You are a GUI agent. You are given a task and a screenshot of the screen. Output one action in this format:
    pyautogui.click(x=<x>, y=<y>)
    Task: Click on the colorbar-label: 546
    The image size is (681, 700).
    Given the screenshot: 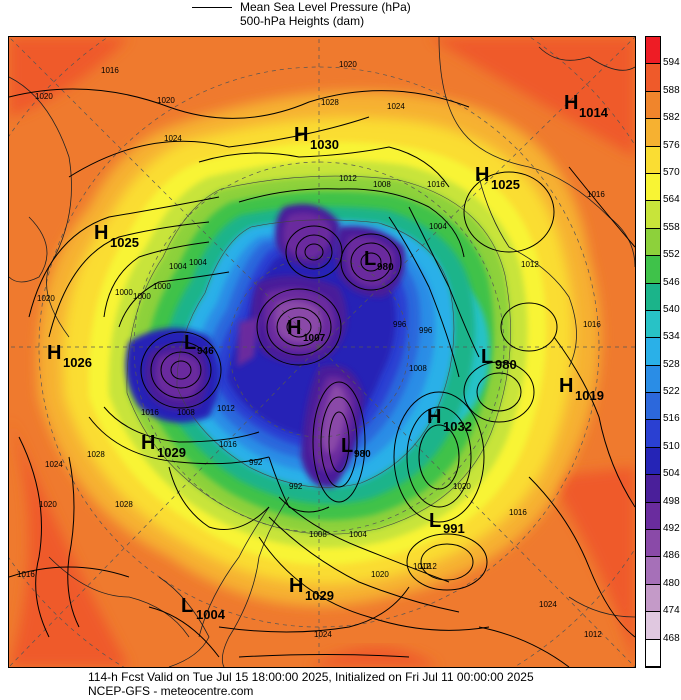 What is the action you would take?
    pyautogui.click(x=671, y=282)
    